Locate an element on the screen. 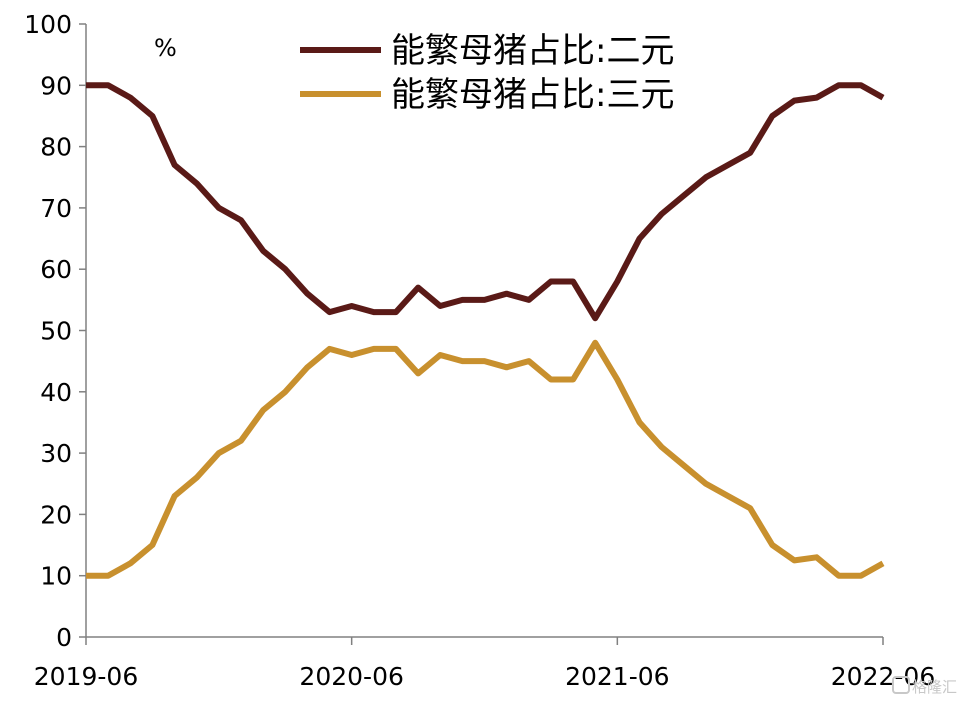 The image size is (964, 704). x-tick-label: 2020-06 is located at coordinates (351, 676).